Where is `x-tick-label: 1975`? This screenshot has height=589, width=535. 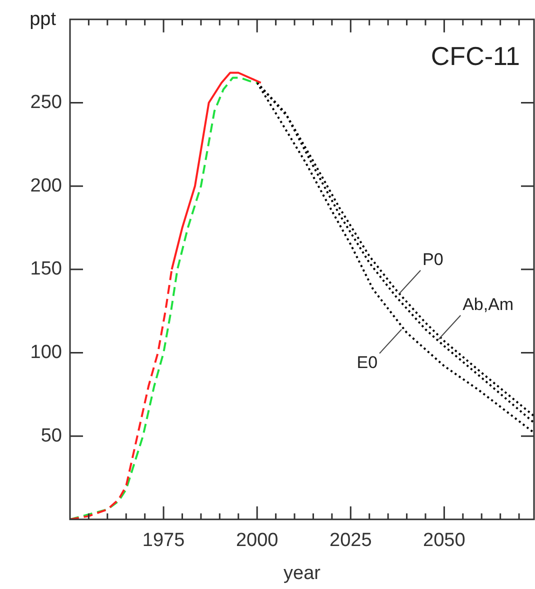
x-tick-label: 1975 is located at coordinates (163, 541).